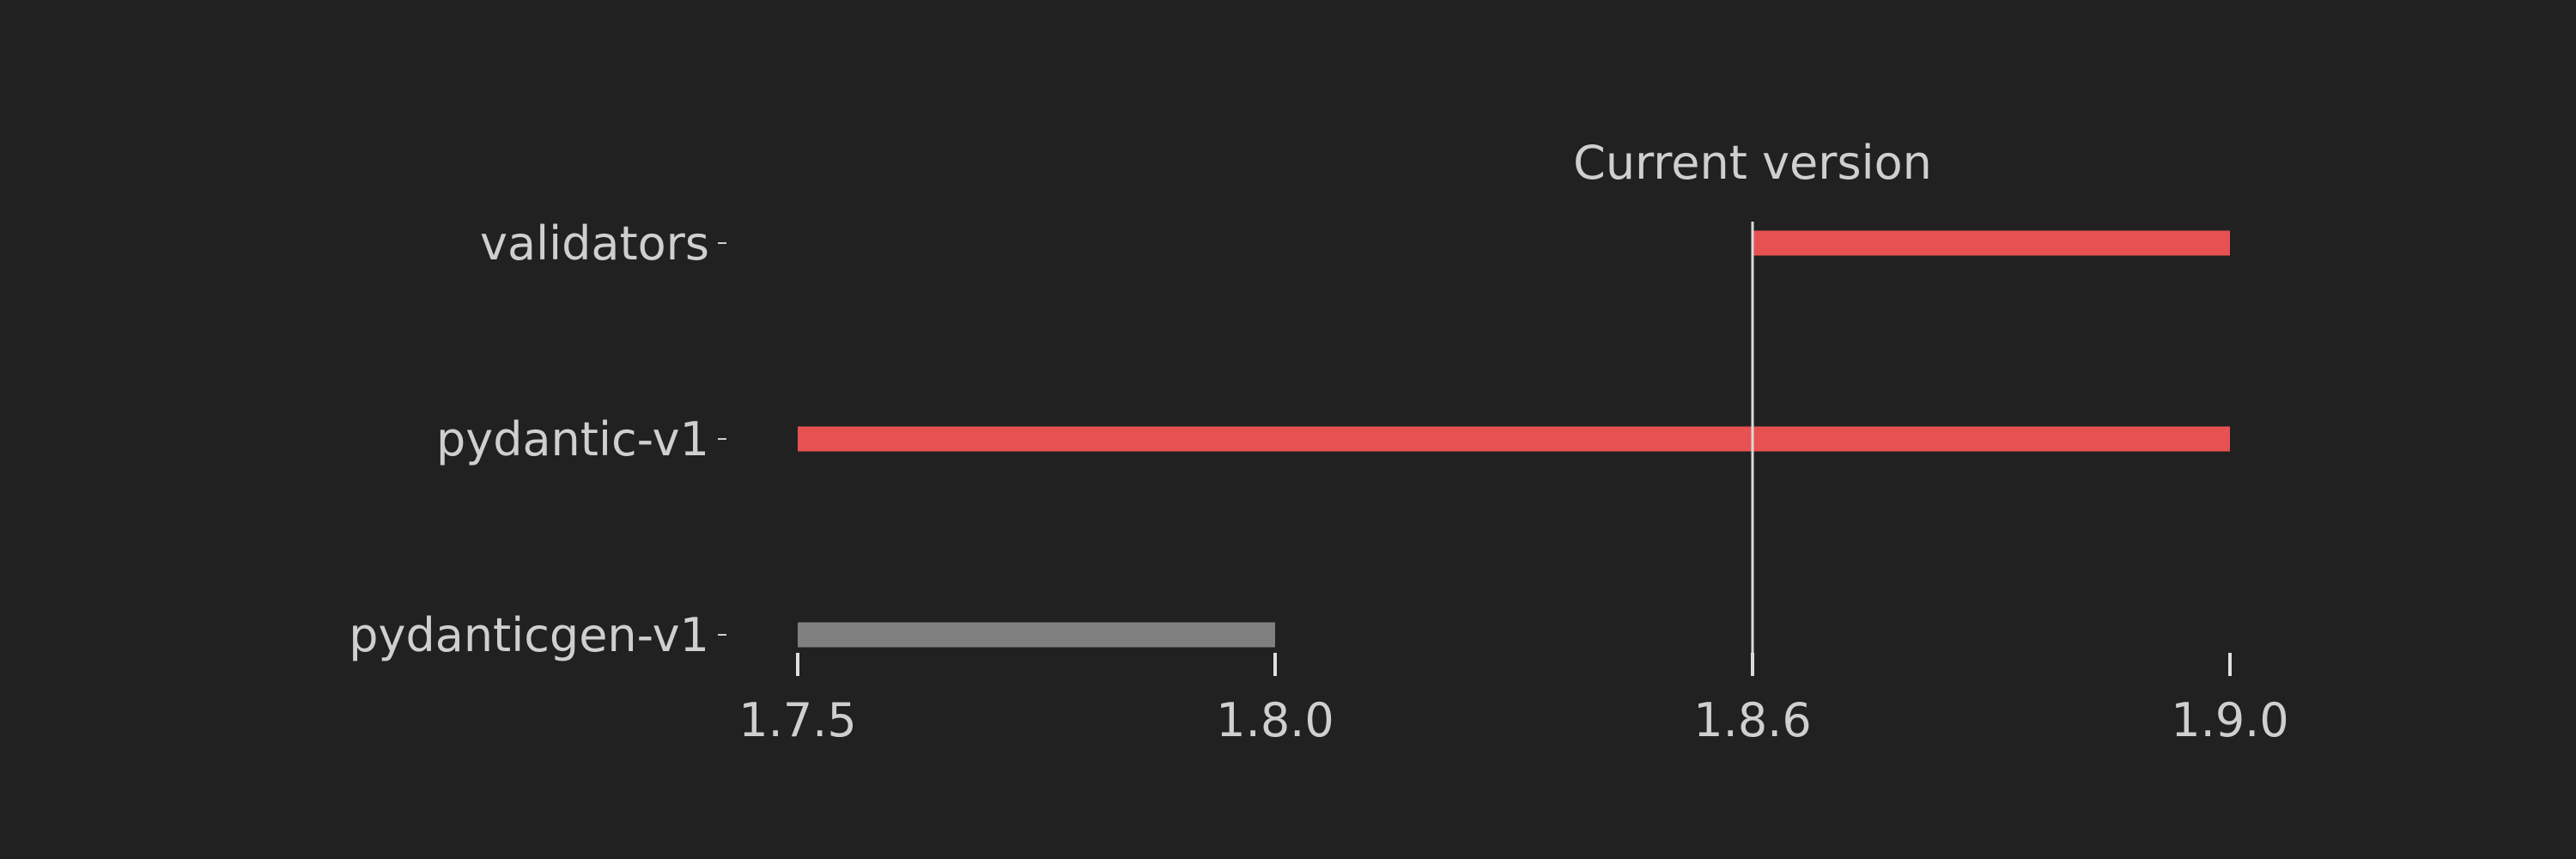  Describe the element at coordinates (572, 439) in the screenshot. I see `row-label: pydantic-v1` at that location.